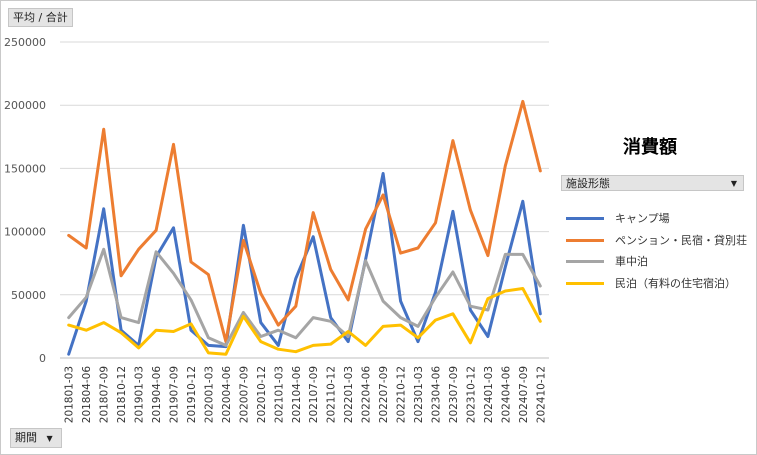 The image size is (757, 455). Describe the element at coordinates (652, 183) in the screenshot. I see `facility-filter-button: 施設形態 ▼` at that location.